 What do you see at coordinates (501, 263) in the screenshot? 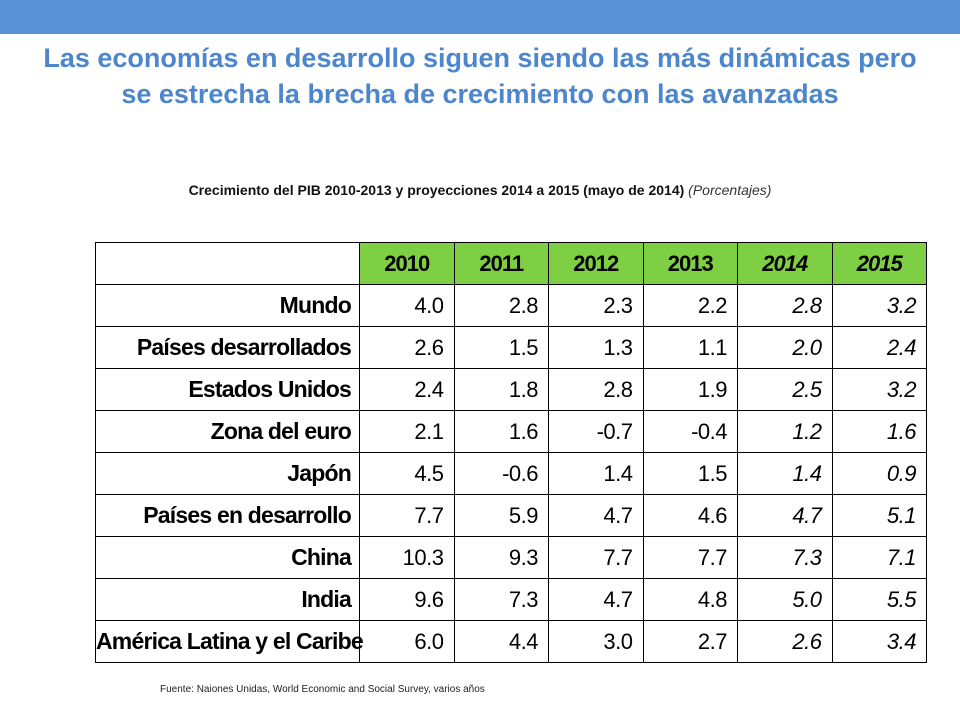
I see `column-header-2011: 2011` at bounding box center [501, 263].